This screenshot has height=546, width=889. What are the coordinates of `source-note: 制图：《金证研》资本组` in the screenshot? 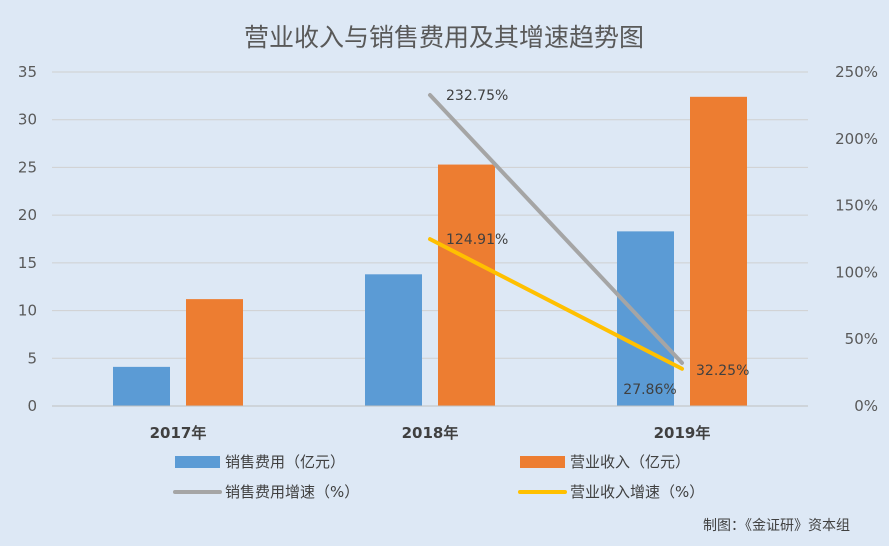 It's located at (776, 526).